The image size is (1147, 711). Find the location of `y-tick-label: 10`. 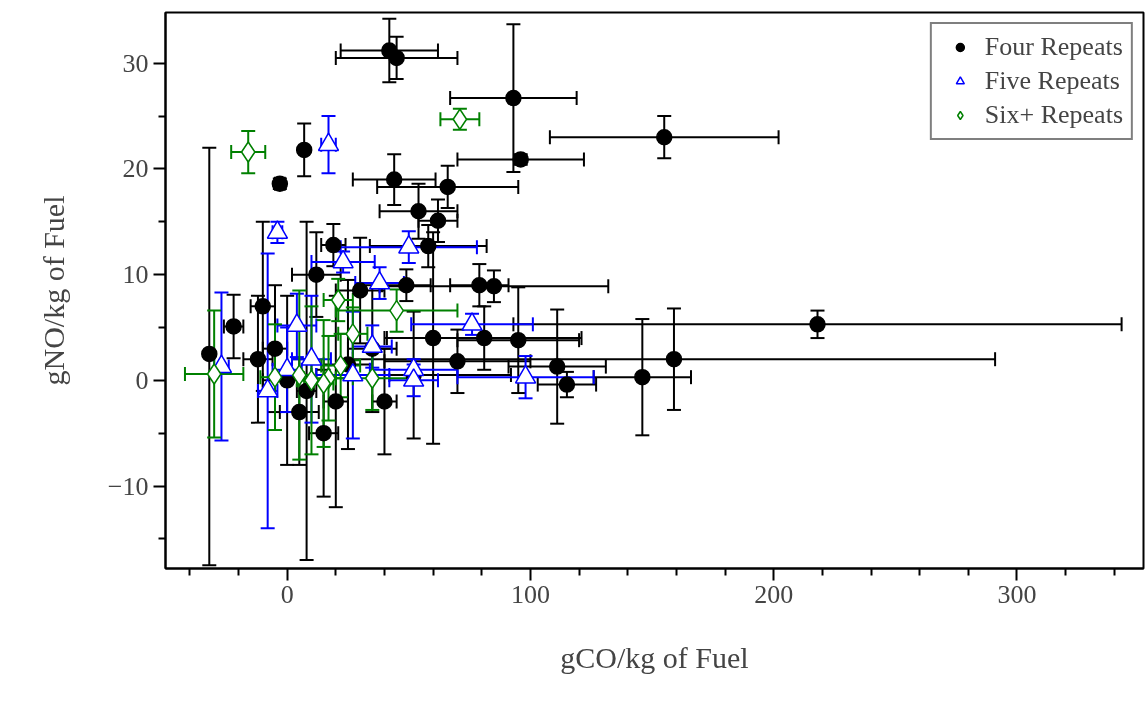

y-tick-label: 10 is located at coordinates (135, 275).